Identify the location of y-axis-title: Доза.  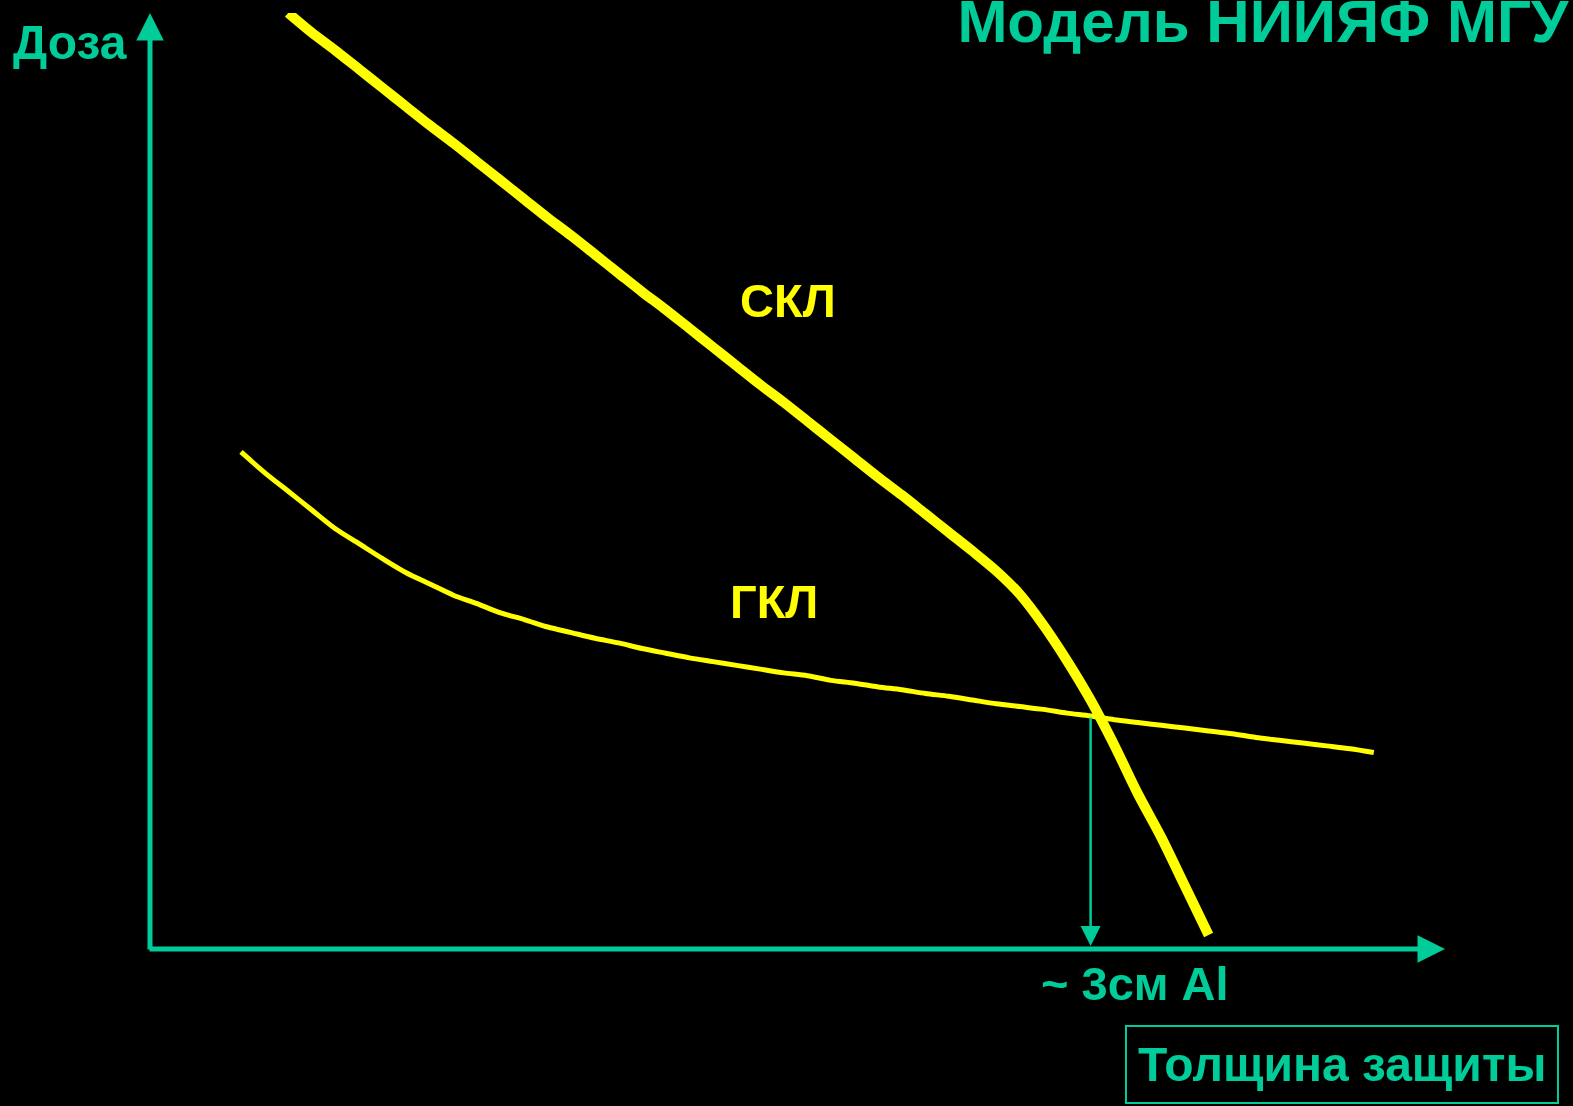
(70, 42).